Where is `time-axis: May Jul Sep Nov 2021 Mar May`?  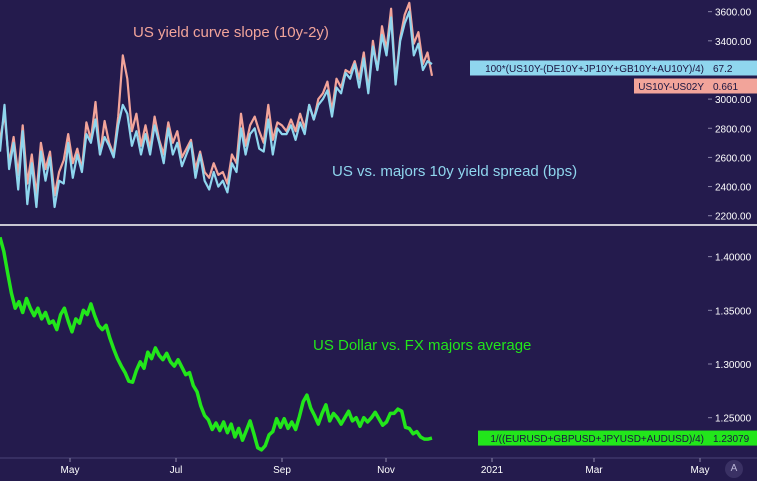 time-axis: May Jul Sep Nov 2021 Mar May is located at coordinates (385, 467).